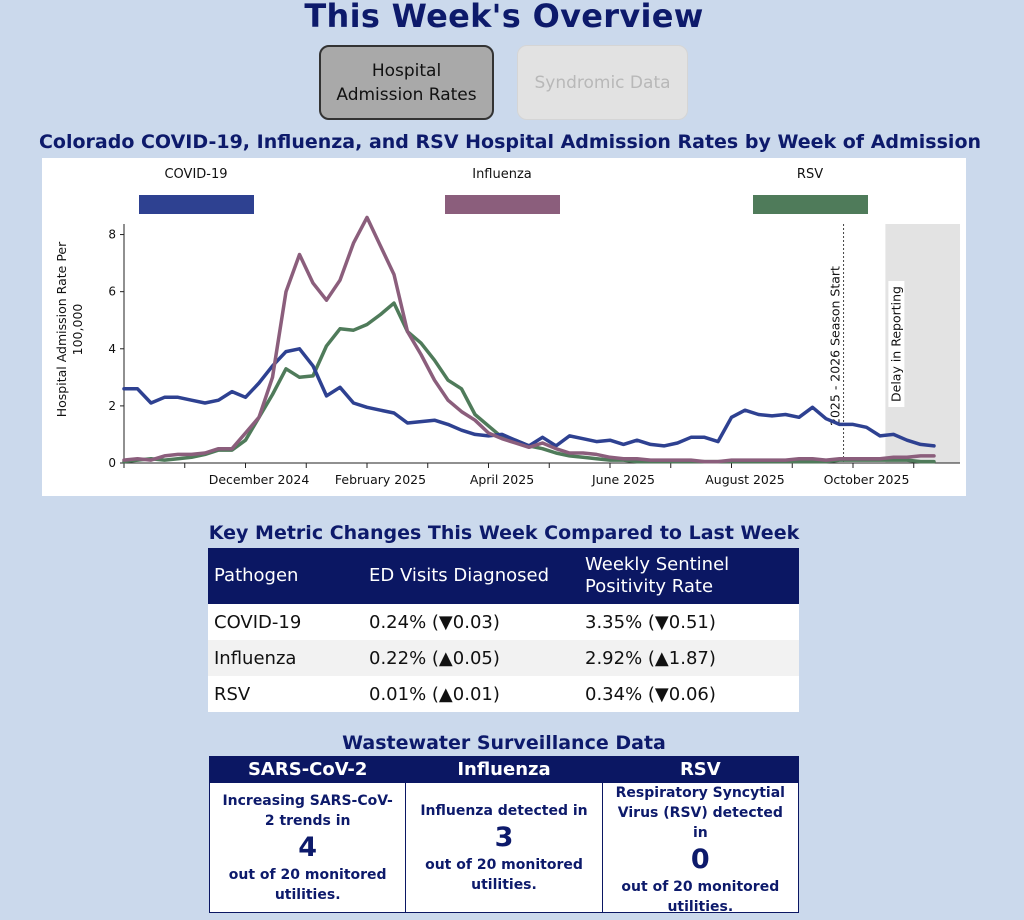  I want to click on y-axis-label: Hospital Admission Rate Per, so click(61, 329).